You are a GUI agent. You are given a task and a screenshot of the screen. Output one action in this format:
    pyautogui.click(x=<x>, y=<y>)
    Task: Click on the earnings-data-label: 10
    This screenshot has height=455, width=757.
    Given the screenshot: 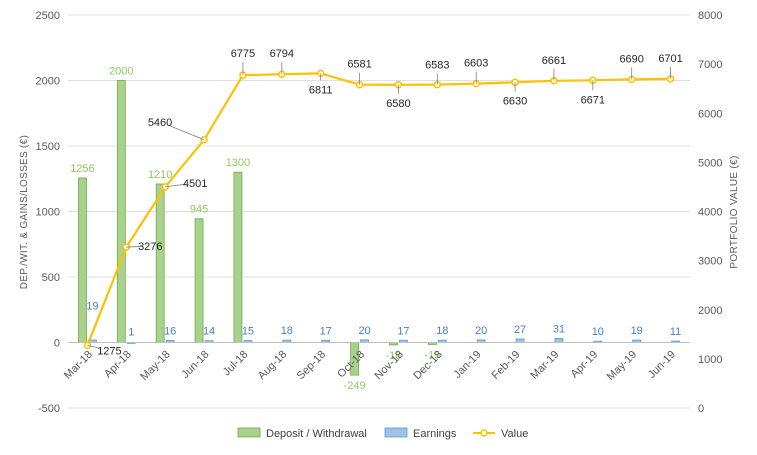 What is the action you would take?
    pyautogui.click(x=598, y=332)
    